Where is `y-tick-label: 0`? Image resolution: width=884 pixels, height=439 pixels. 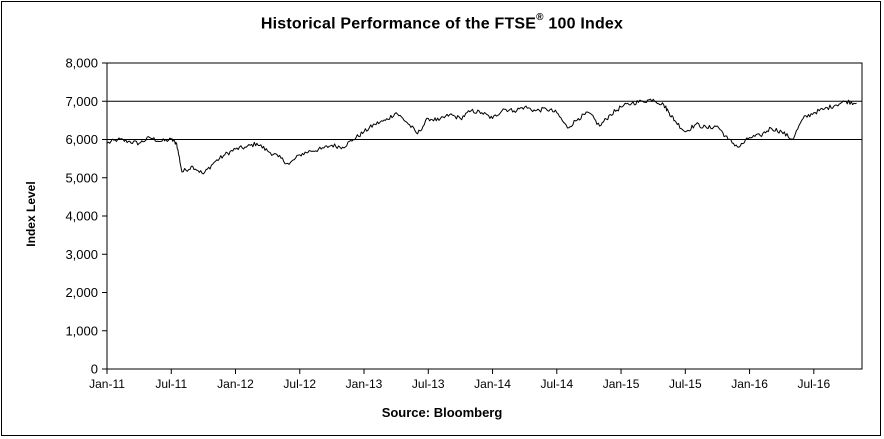
y-tick-label: 0 is located at coordinates (94, 369).